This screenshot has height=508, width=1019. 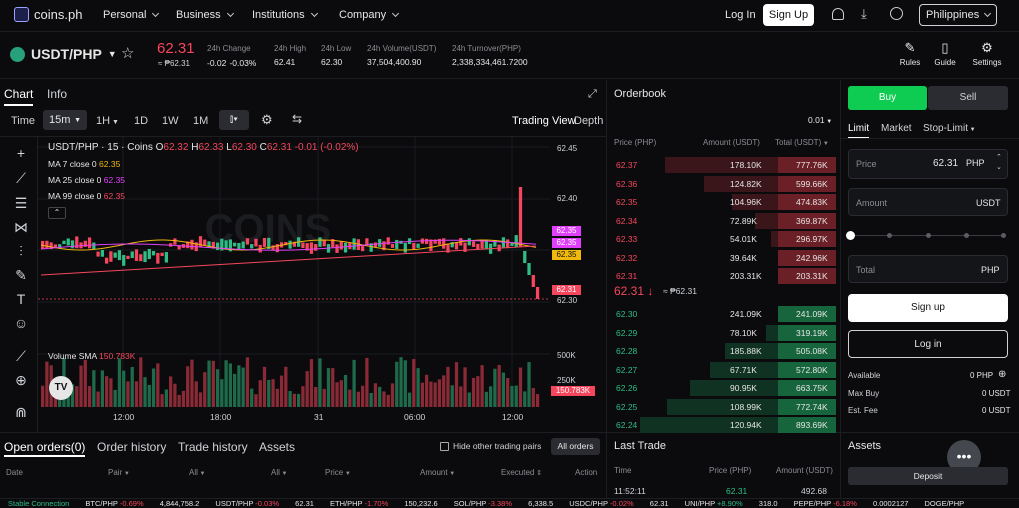 What do you see at coordinates (851, 503) in the screenshot?
I see `footer-item: PEPE/PHP -6.18% 0.0002127` at bounding box center [851, 503].